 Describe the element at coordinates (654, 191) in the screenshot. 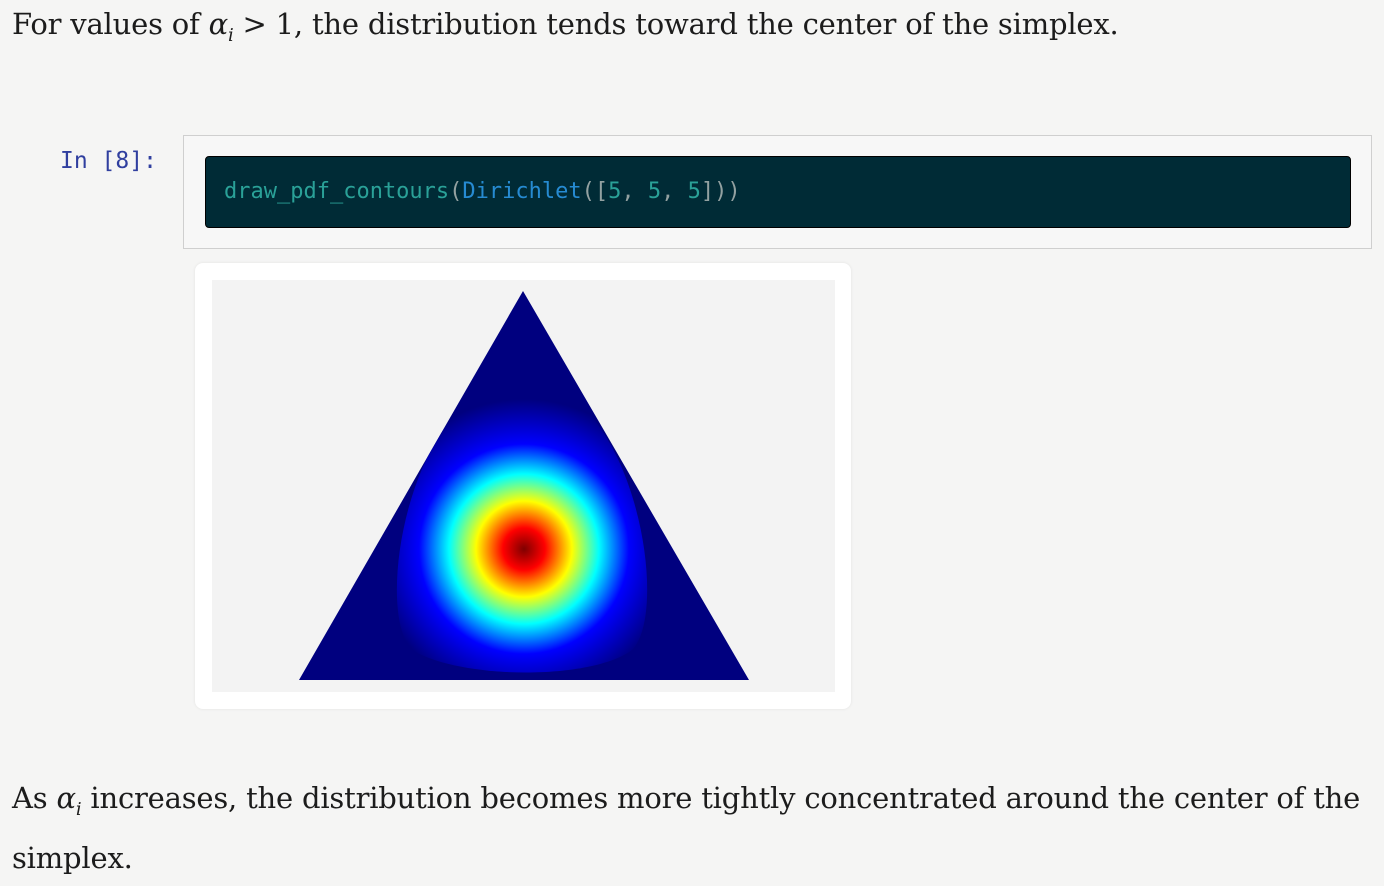

I see `code-alpha-2: 5` at that location.